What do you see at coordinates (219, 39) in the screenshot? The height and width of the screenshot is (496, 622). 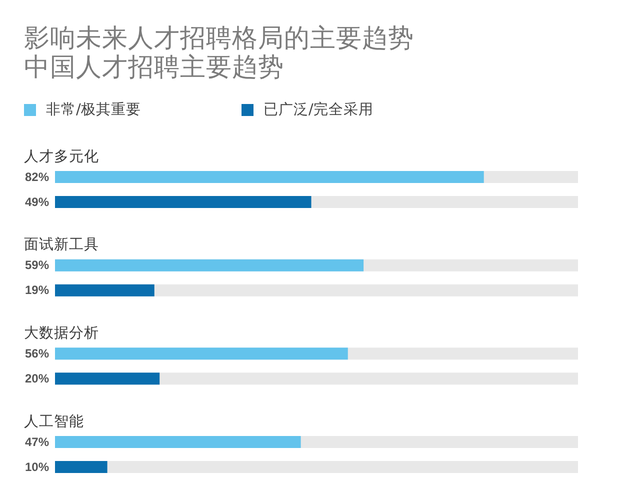 I see `chart-title: 影响未来人才招聘格局的主要趋势` at bounding box center [219, 39].